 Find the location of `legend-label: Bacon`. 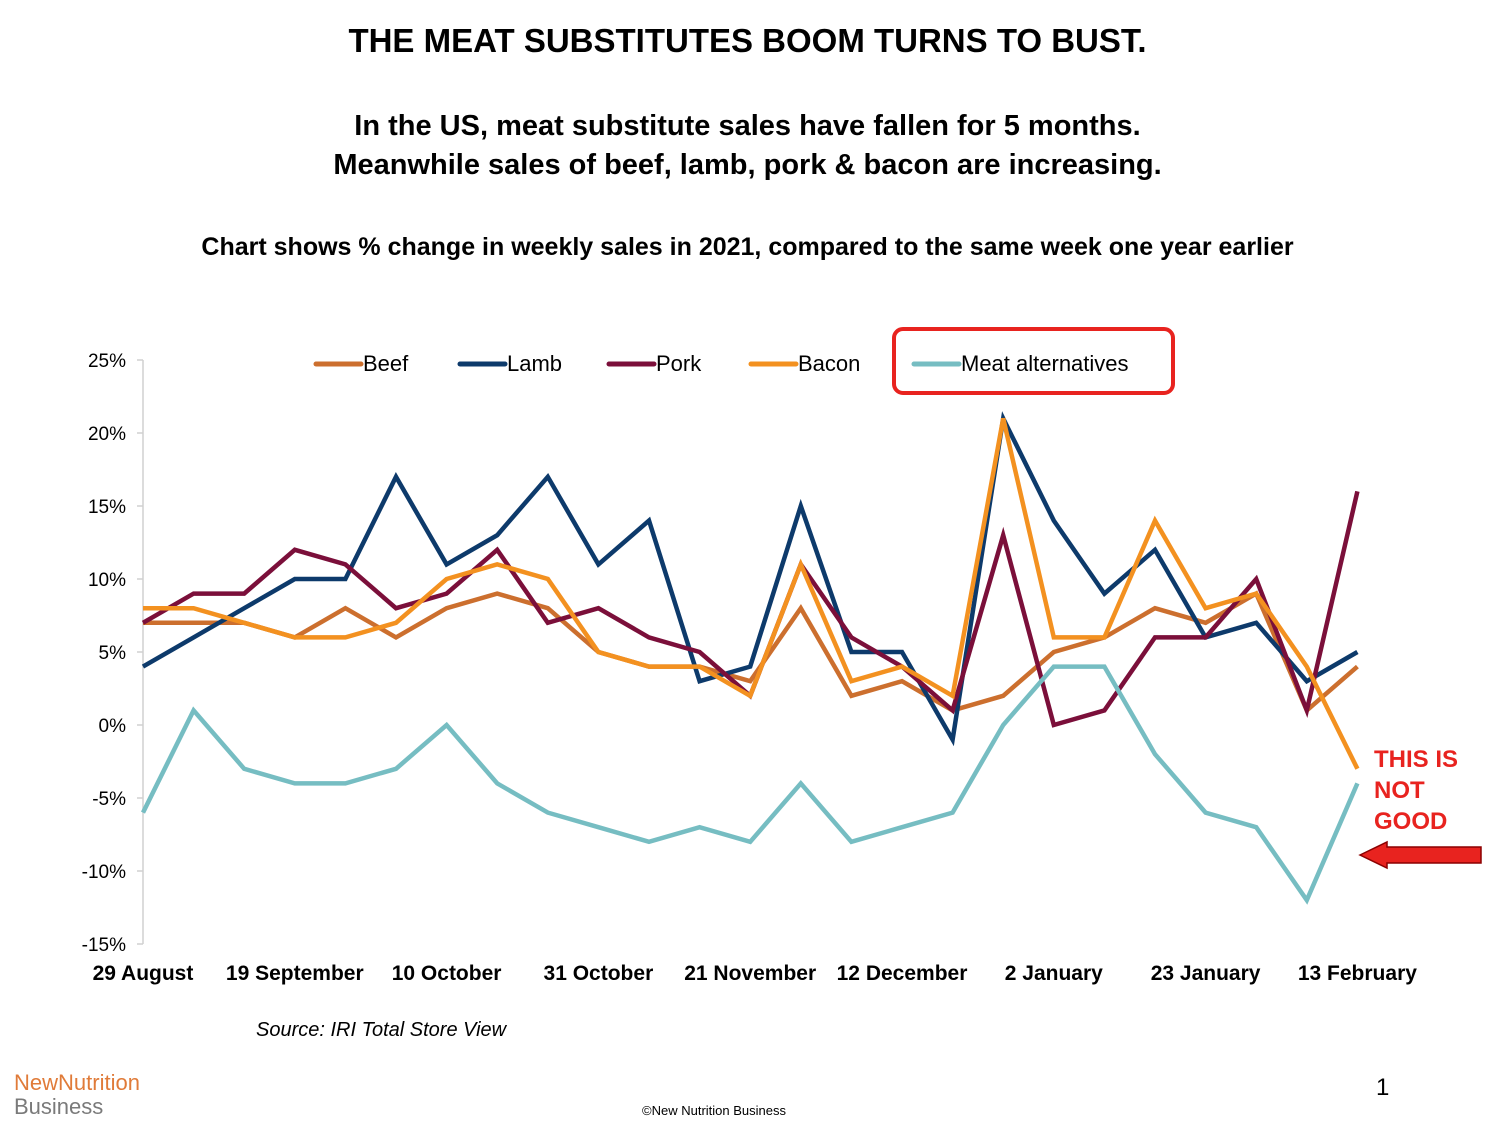

legend-label: Bacon is located at coordinates (829, 363).